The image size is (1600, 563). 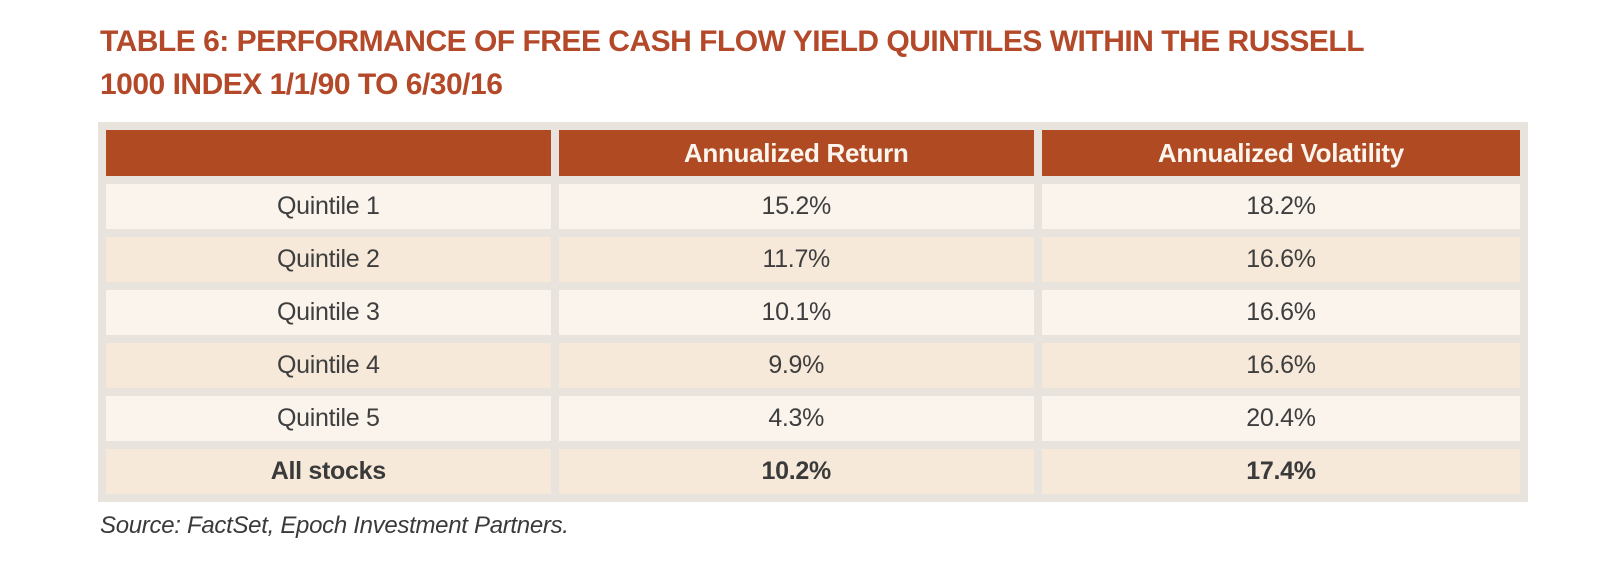 I want to click on row-label: Quintile 5, so click(x=328, y=418).